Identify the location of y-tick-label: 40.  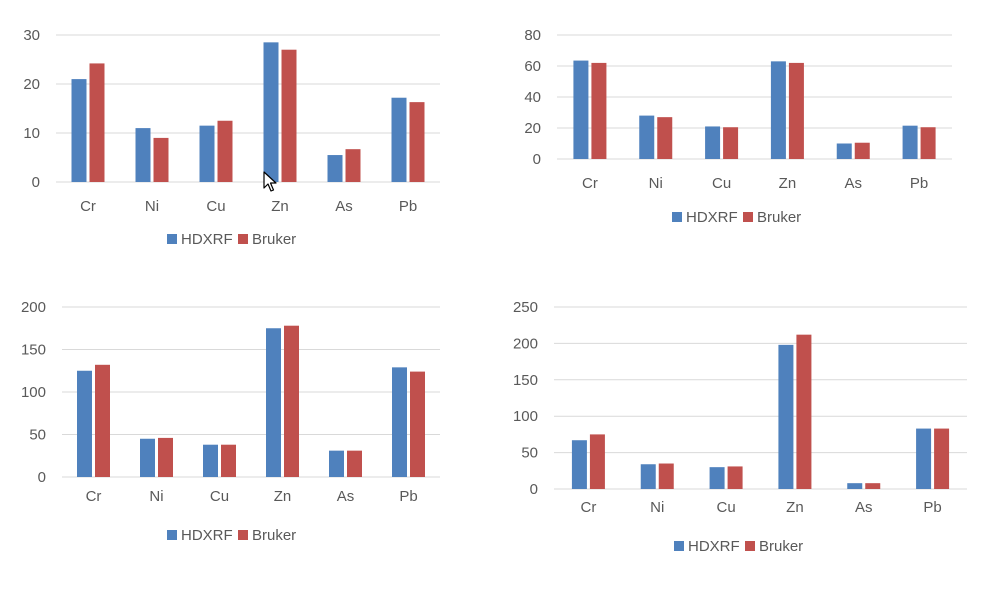
(532, 97).